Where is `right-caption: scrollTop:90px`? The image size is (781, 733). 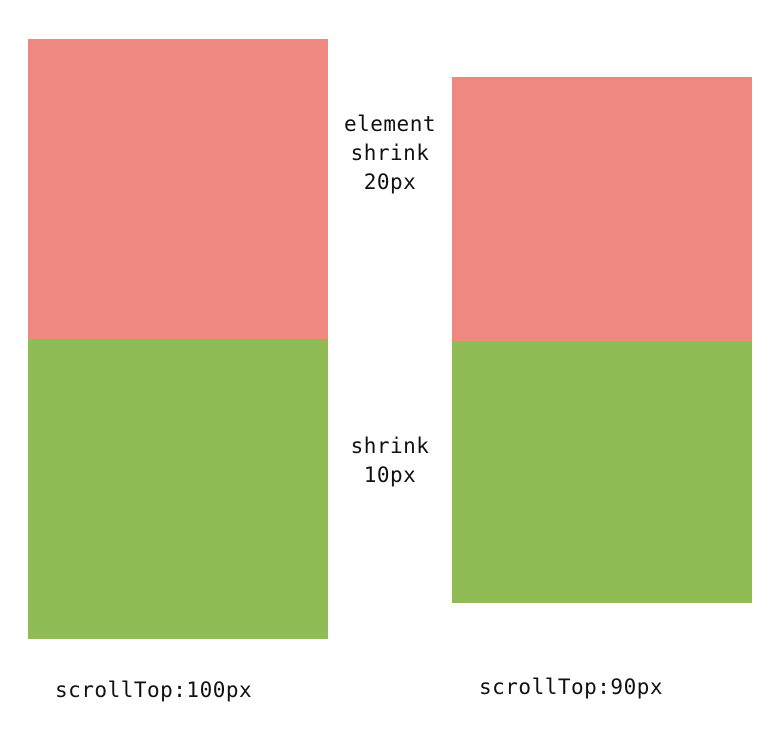
right-caption: scrollTop:90px is located at coordinates (571, 687).